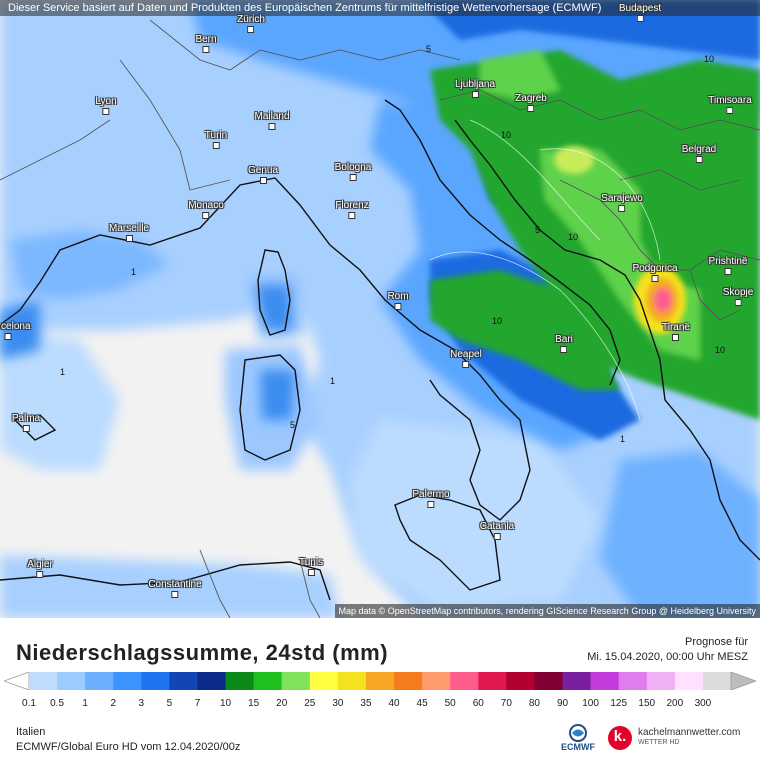 This screenshot has height=760, width=760. What do you see at coordinates (225, 703) in the screenshot?
I see `scale-label: 10` at bounding box center [225, 703].